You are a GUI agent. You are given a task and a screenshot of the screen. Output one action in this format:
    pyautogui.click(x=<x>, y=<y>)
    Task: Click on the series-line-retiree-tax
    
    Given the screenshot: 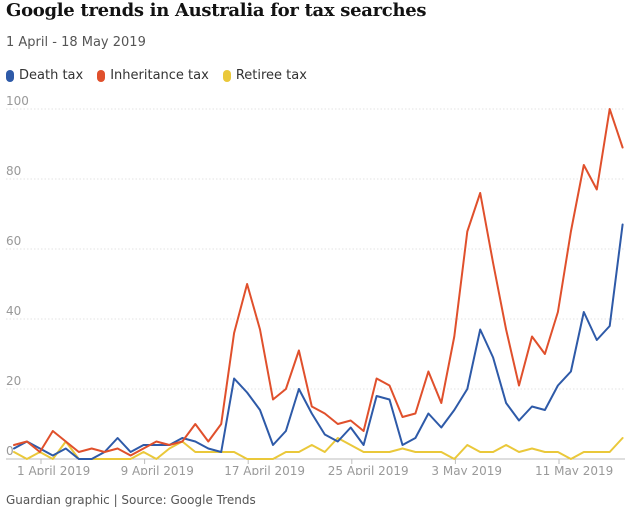 What is the action you would take?
    pyautogui.click(x=318, y=448)
    